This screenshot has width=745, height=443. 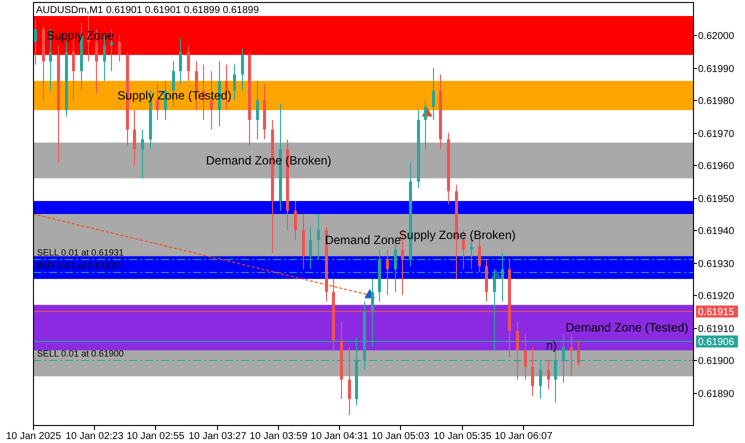 What do you see at coordinates (716, 296) in the screenshot?
I see `y-tick-label: 0.61920` at bounding box center [716, 296].